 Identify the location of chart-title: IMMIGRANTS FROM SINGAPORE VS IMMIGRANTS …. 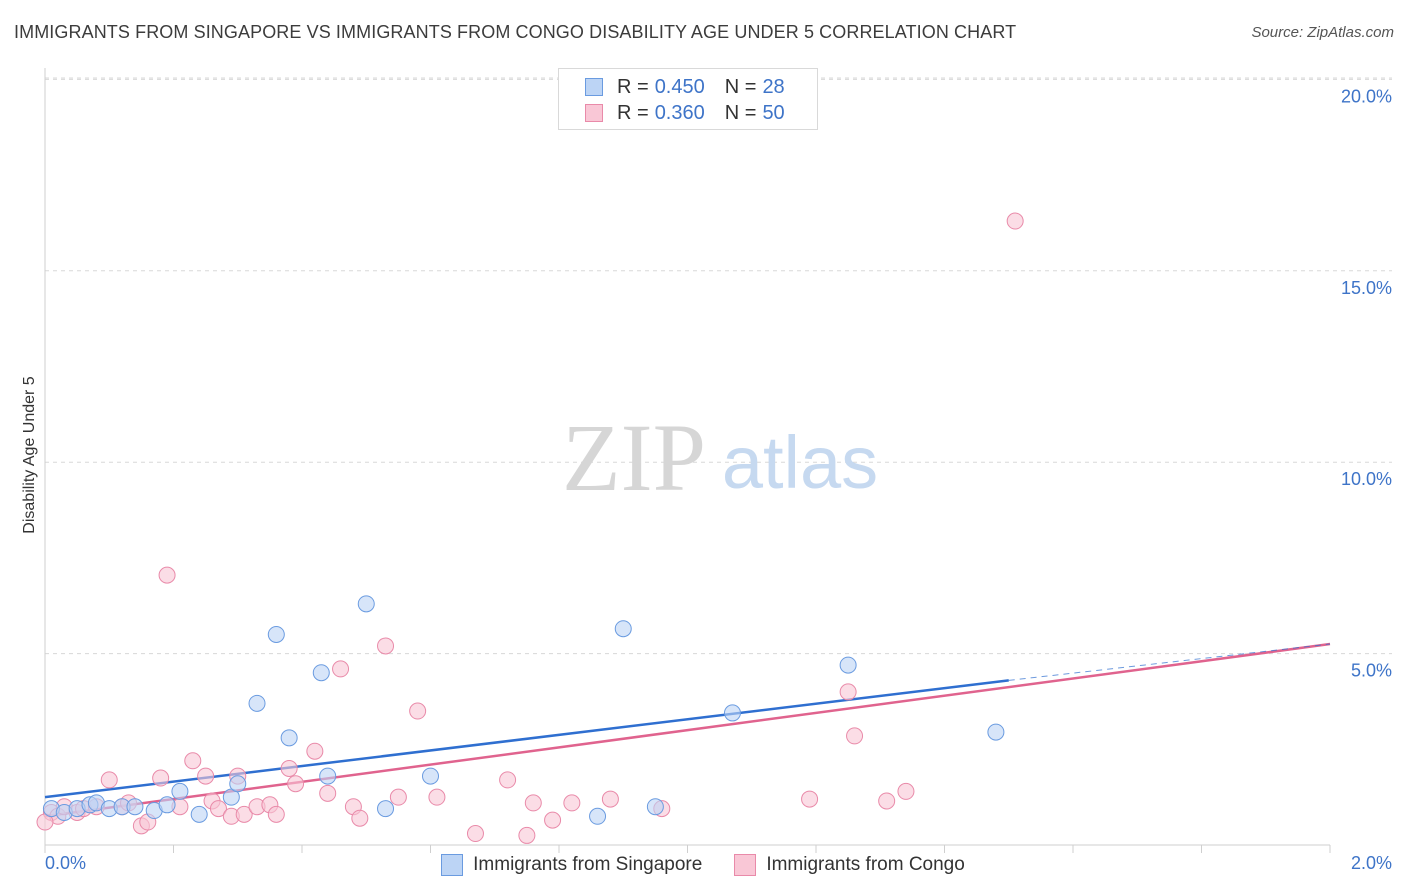
(515, 32).